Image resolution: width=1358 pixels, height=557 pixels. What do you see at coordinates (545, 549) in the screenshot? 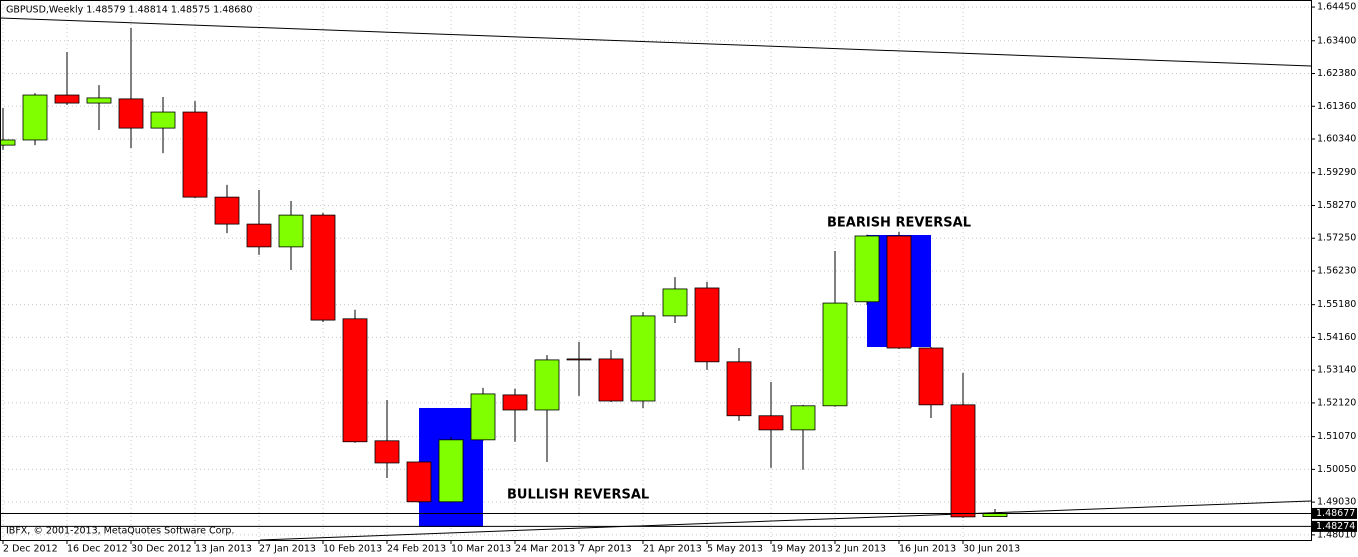
I see `x-tick-label: 24 Mar 2013` at bounding box center [545, 549].